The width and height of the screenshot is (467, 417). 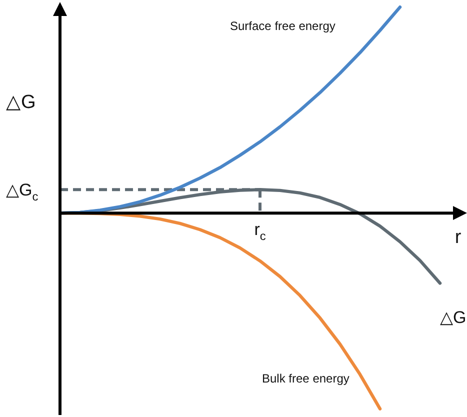 I want to click on series-label: △G, so click(x=453, y=318).